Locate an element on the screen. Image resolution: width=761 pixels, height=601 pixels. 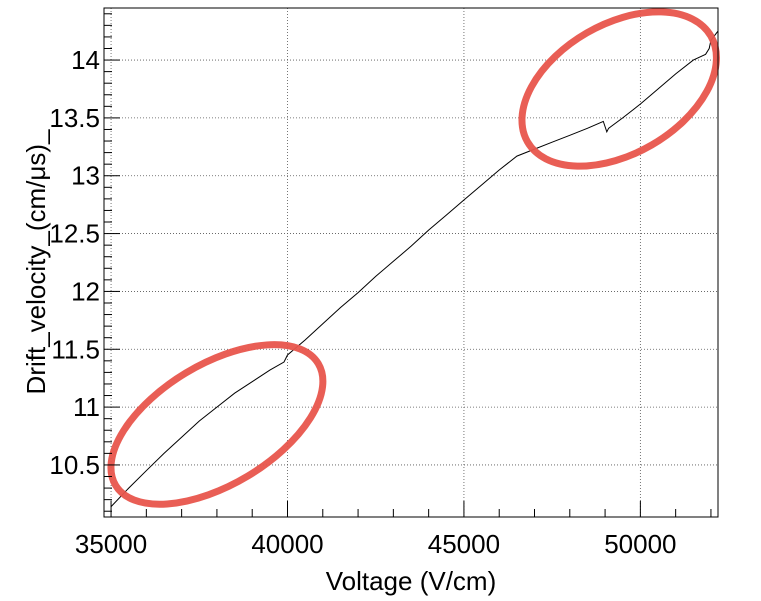
x-tick-label: 35000 is located at coordinates (111, 544).